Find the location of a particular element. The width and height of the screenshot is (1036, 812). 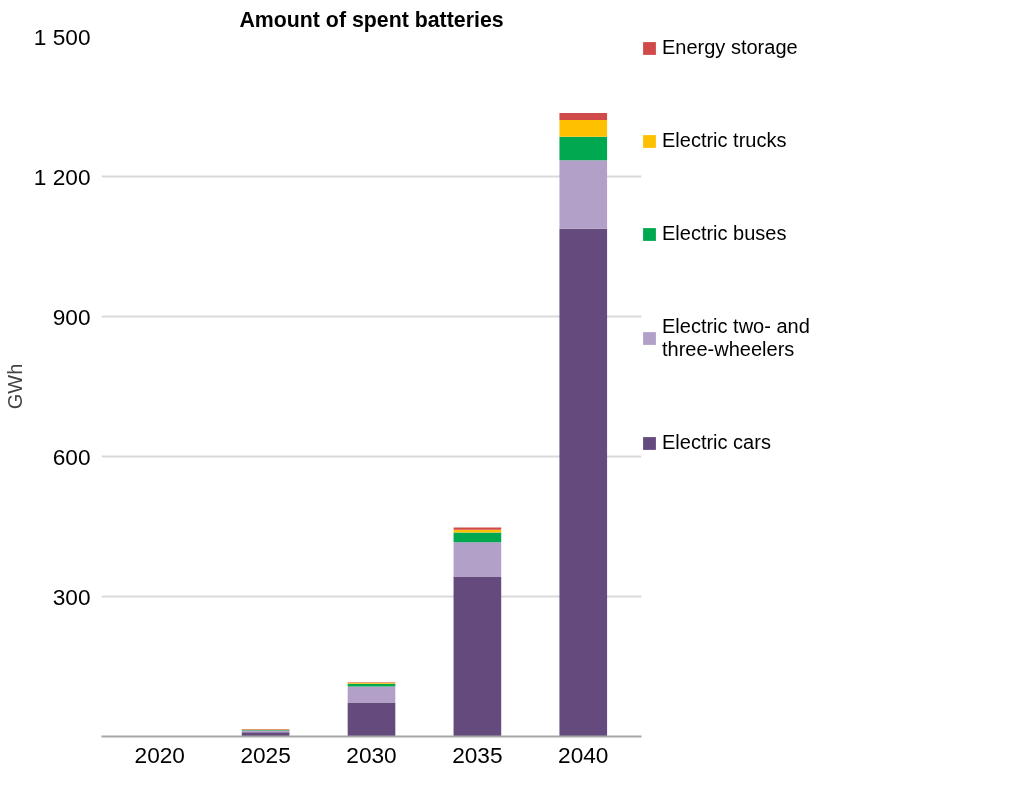

chart-title: Amount of spent batteries is located at coordinates (371, 19).